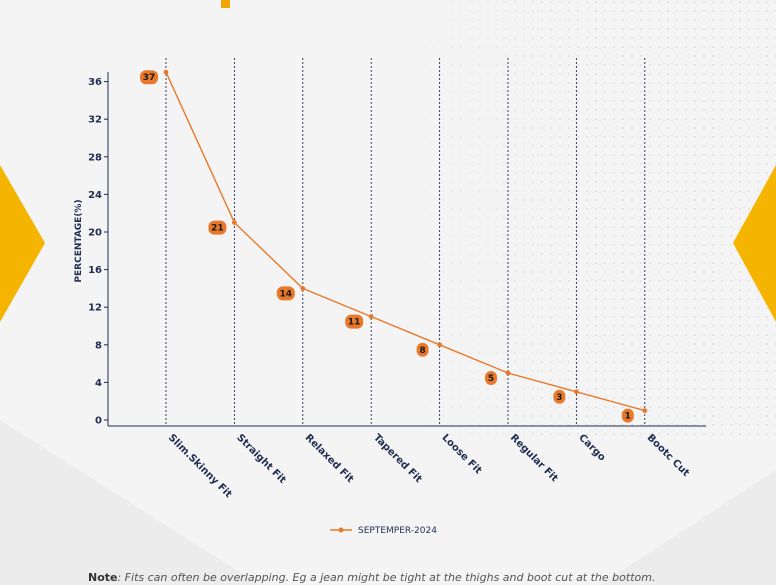 This screenshot has width=776, height=585. Describe the element at coordinates (98, 383) in the screenshot. I see `y-tick-label: 4` at that location.